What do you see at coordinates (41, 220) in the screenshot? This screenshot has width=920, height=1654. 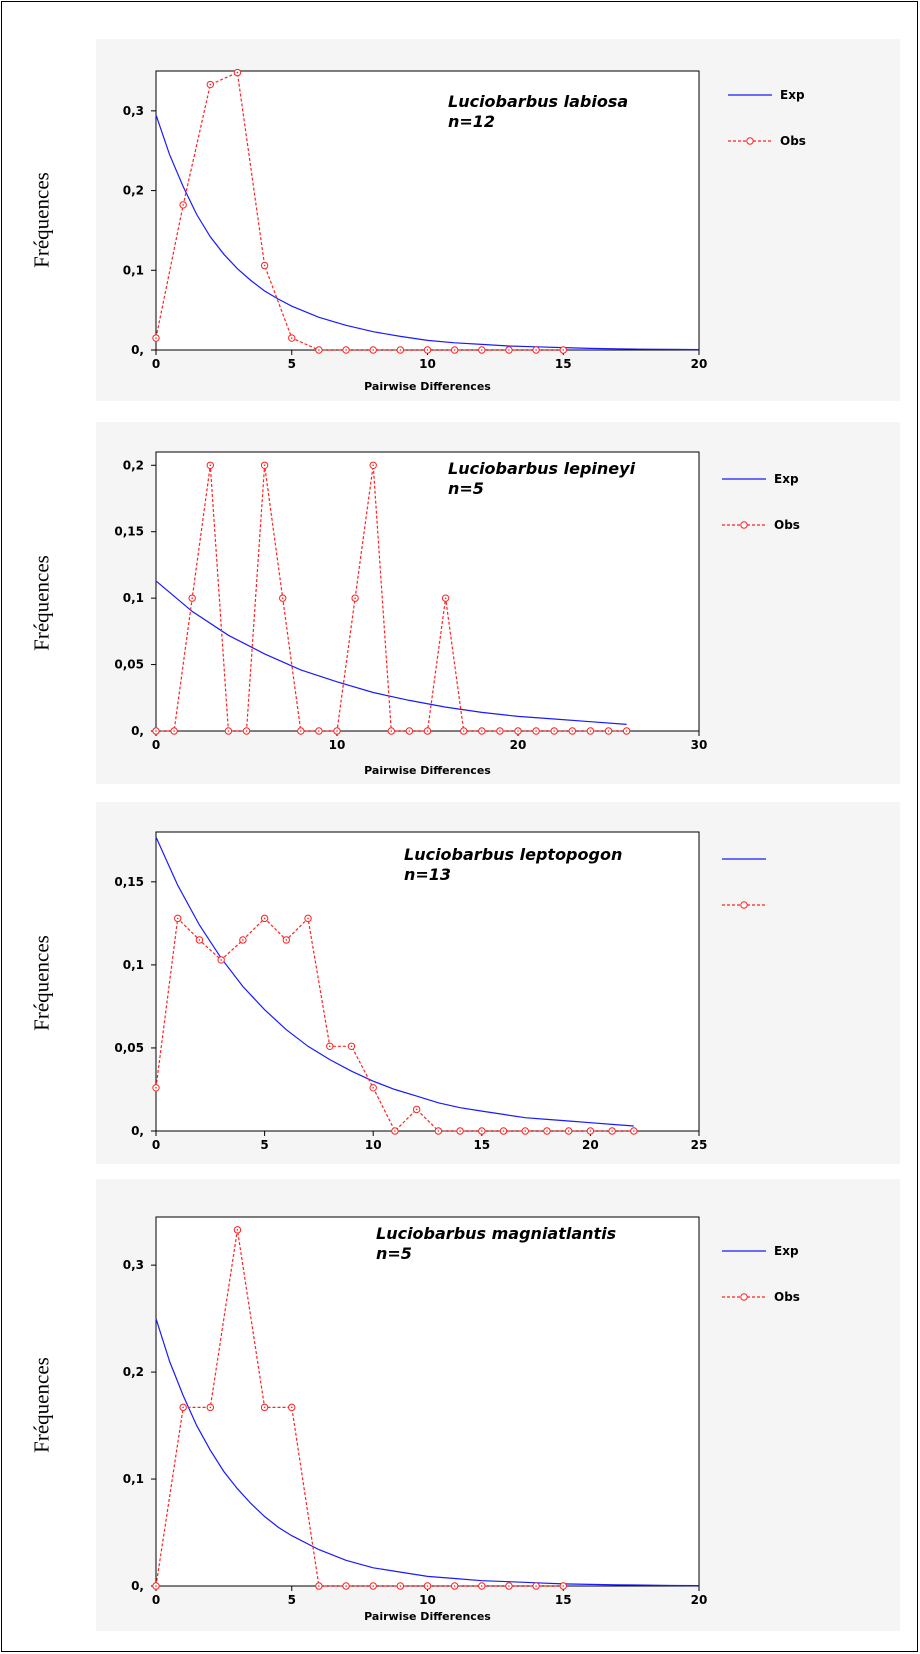 I see `y-axis-label-1: Fréquences` at bounding box center [41, 220].